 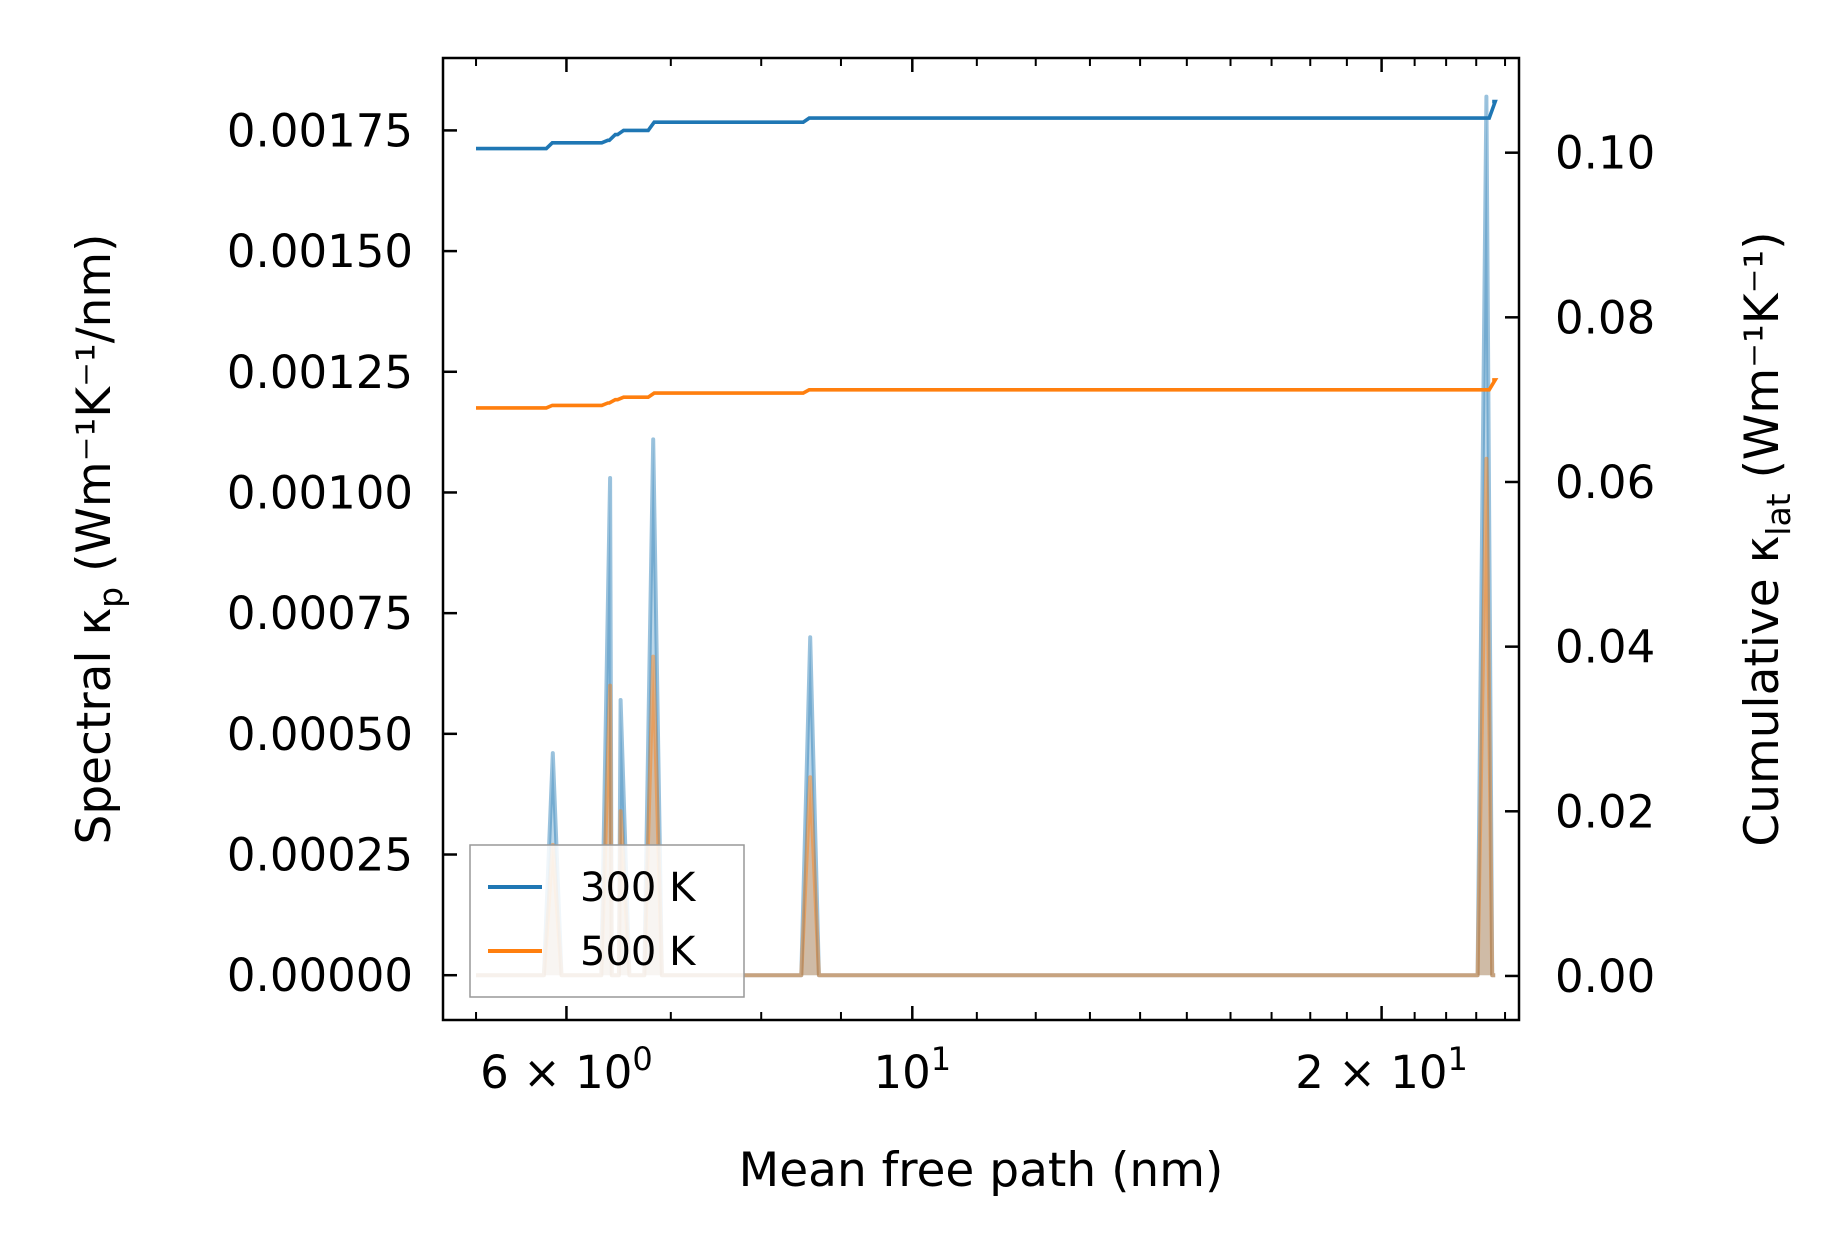 I want to click on left-y-axis-title: Spectral κp (Wm⁻¹K⁻¹/nm), so click(x=98, y=538).